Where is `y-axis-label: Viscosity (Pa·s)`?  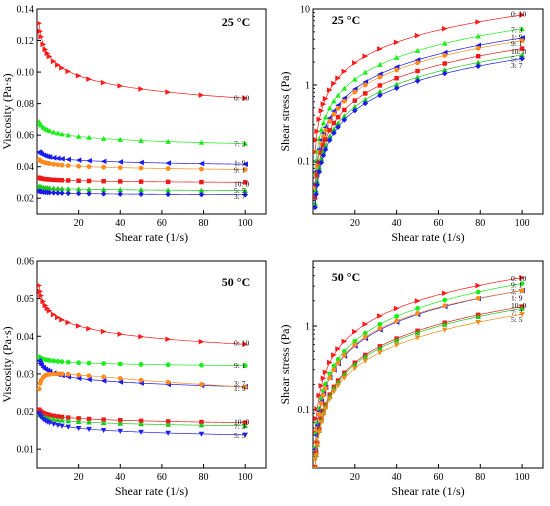 y-axis-label: Viscosity (Pa·s) is located at coordinates (7, 364).